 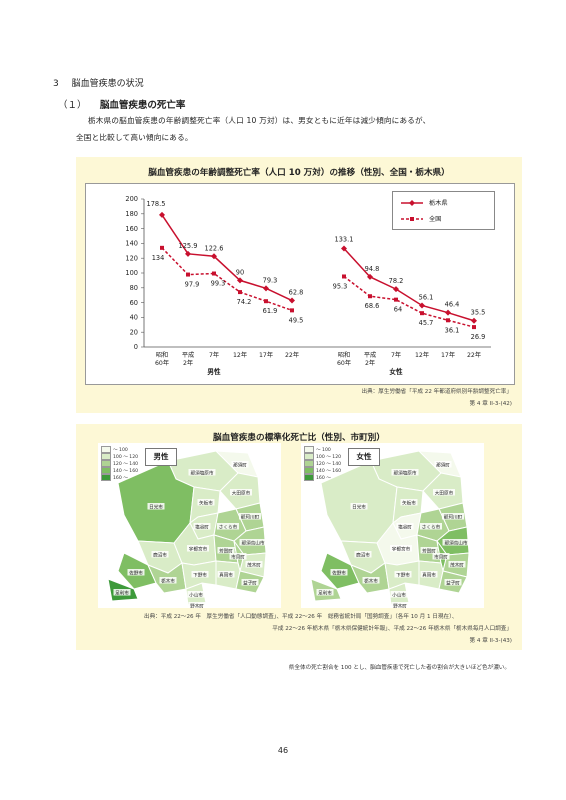 What do you see at coordinates (227, 279) in the screenshot?
I see `male-national-line` at bounding box center [227, 279].